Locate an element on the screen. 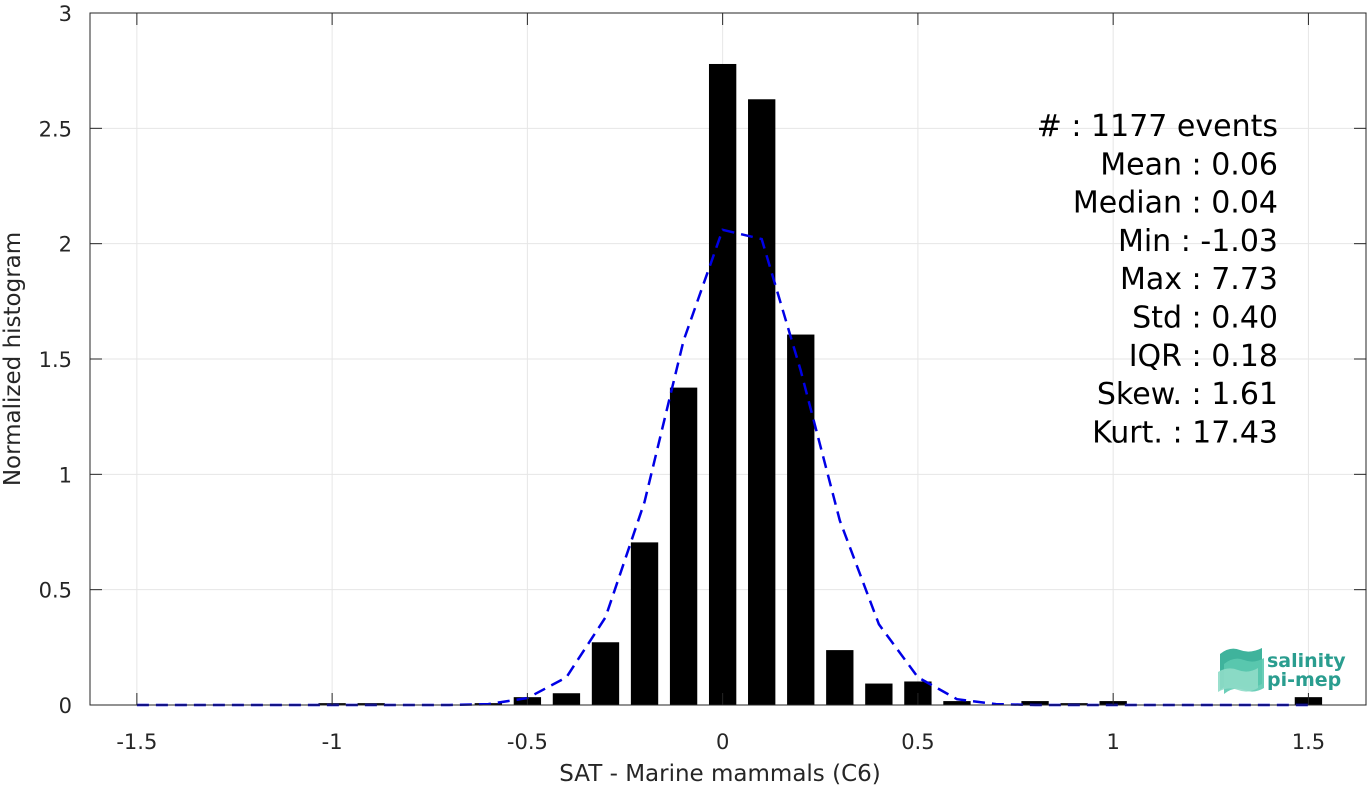 The image size is (1367, 785). salinity-pi-mep-logo: salinity pi-mep is located at coordinates (1282, 671).